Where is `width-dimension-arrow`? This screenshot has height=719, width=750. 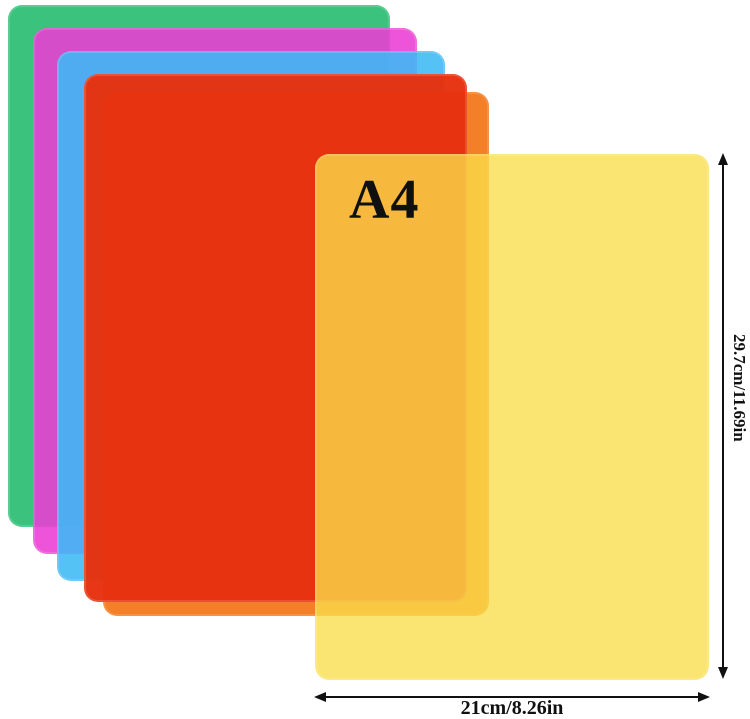 width-dimension-arrow is located at coordinates (512, 697).